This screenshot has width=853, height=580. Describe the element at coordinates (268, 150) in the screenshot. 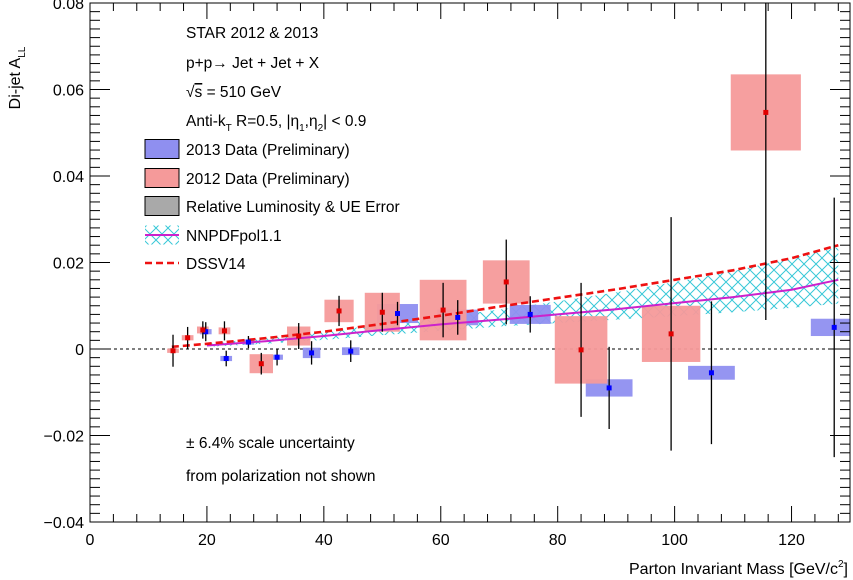

I see `legend-label-0: 2013 Data (Preliminary)` at that location.